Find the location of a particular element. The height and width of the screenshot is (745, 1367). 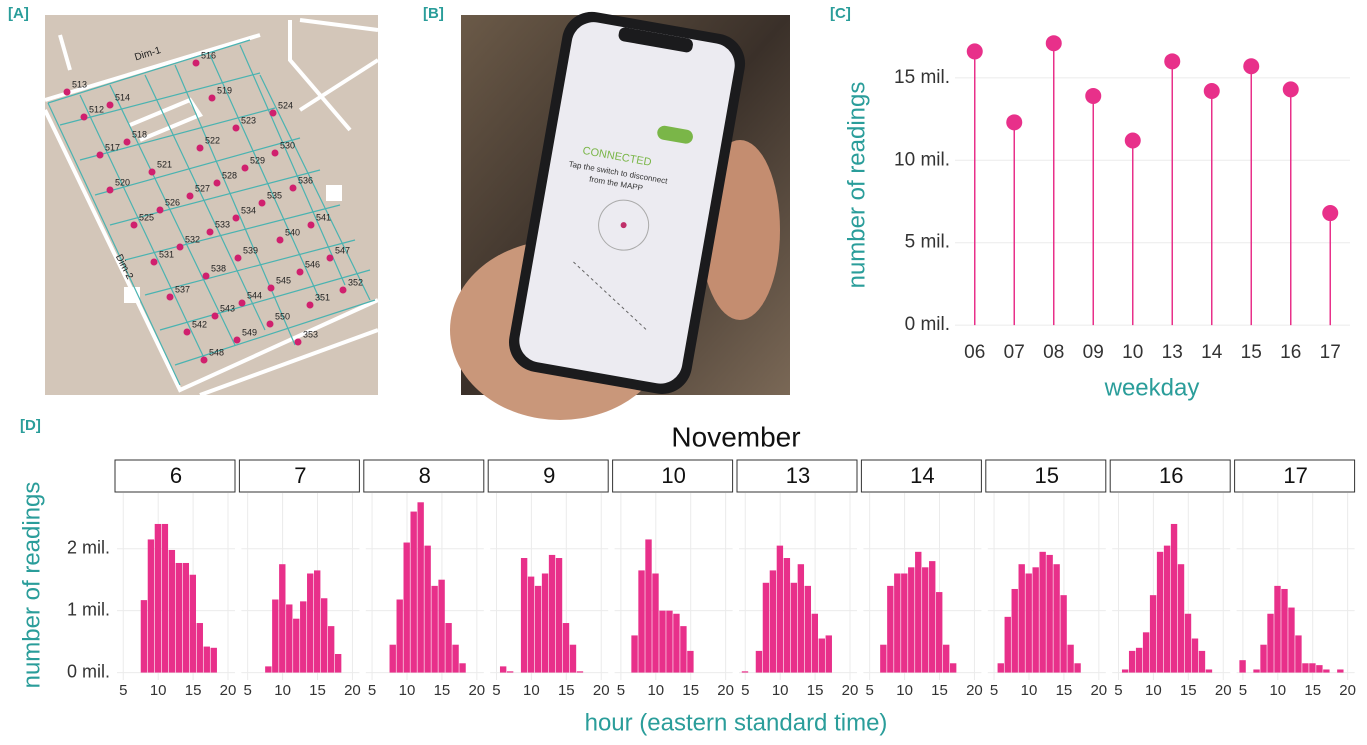

x-axis-title: weekday is located at coordinates (1152, 387).